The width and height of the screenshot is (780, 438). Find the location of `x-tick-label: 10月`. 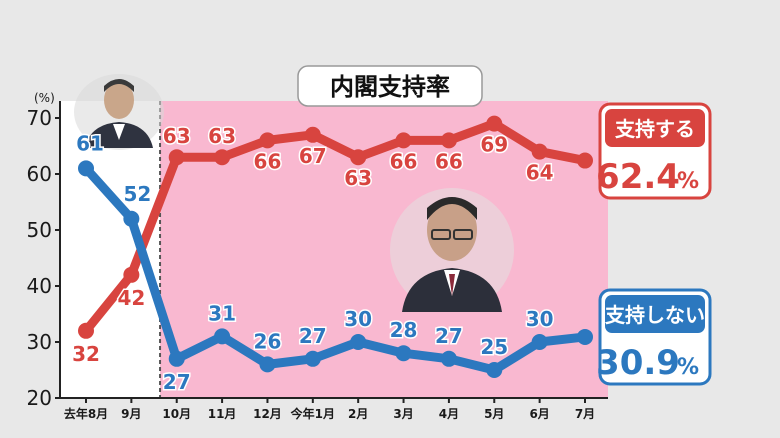

x-tick-label: 10月 is located at coordinates (176, 414).